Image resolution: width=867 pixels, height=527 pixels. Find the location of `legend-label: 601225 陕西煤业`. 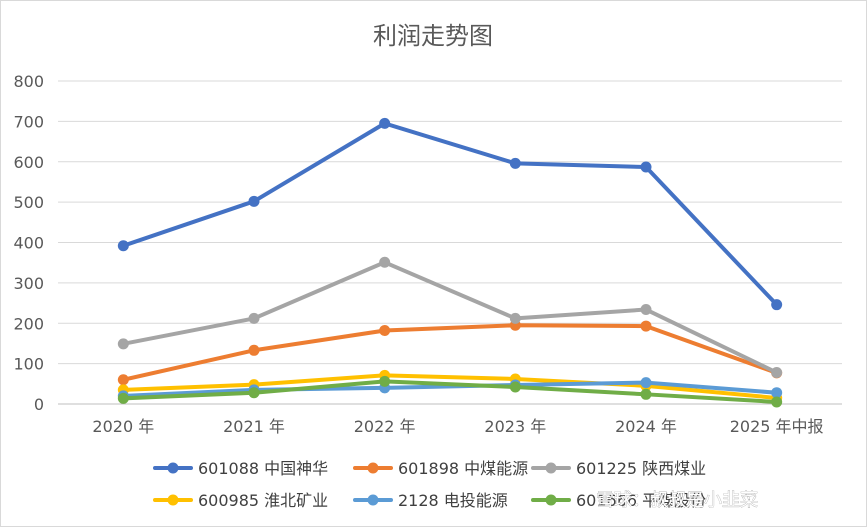

legend-label: 601225 陕西煤业 is located at coordinates (641, 468).